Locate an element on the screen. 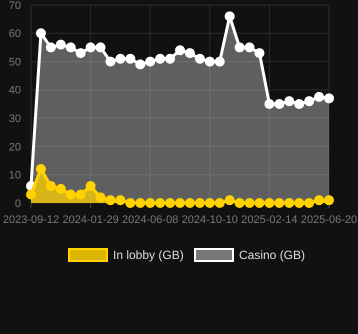 The height and width of the screenshot is (334, 358). y-tick-label: 0 is located at coordinates (17, 204).